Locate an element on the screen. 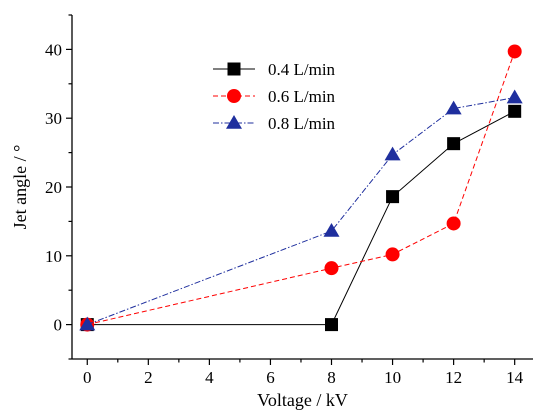 The image size is (557, 415). legend: 0.4 L/min 0.6 L/min 0.8 L/min is located at coordinates (274, 96).